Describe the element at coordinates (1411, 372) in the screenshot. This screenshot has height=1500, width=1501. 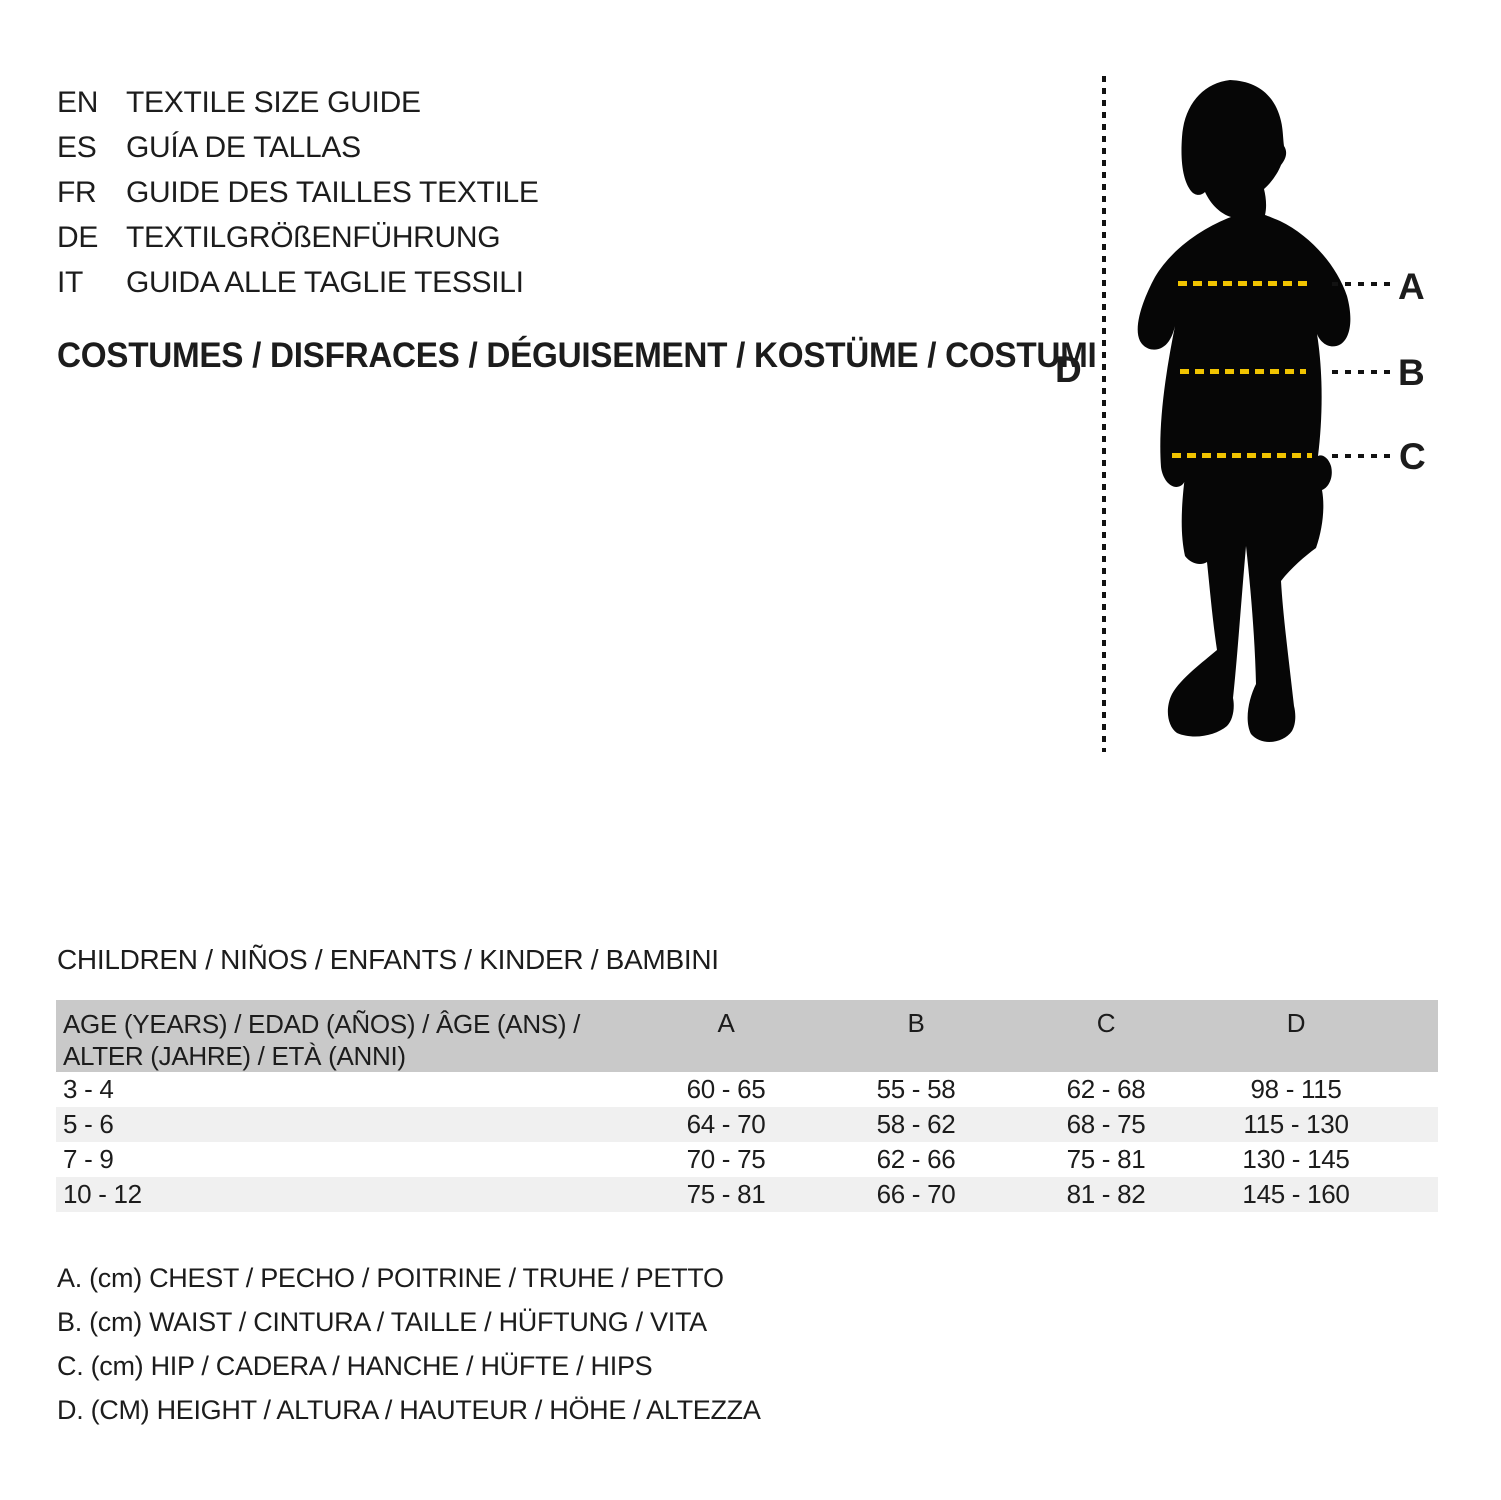
I see `label-waist-b: B` at that location.